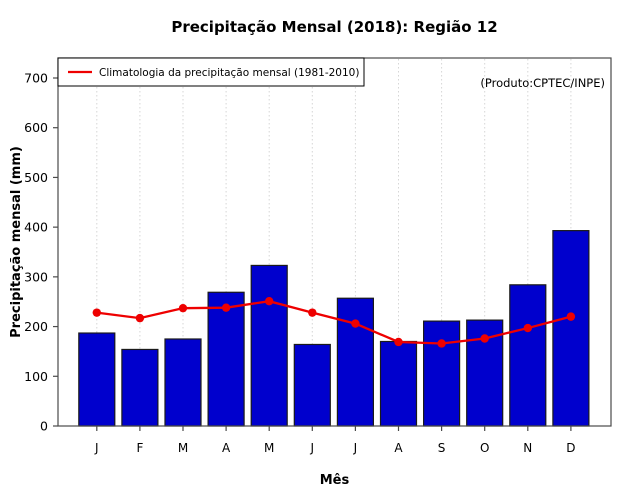  What do you see at coordinates (139, 448) in the screenshot?
I see `x-tick-label: F` at bounding box center [139, 448].